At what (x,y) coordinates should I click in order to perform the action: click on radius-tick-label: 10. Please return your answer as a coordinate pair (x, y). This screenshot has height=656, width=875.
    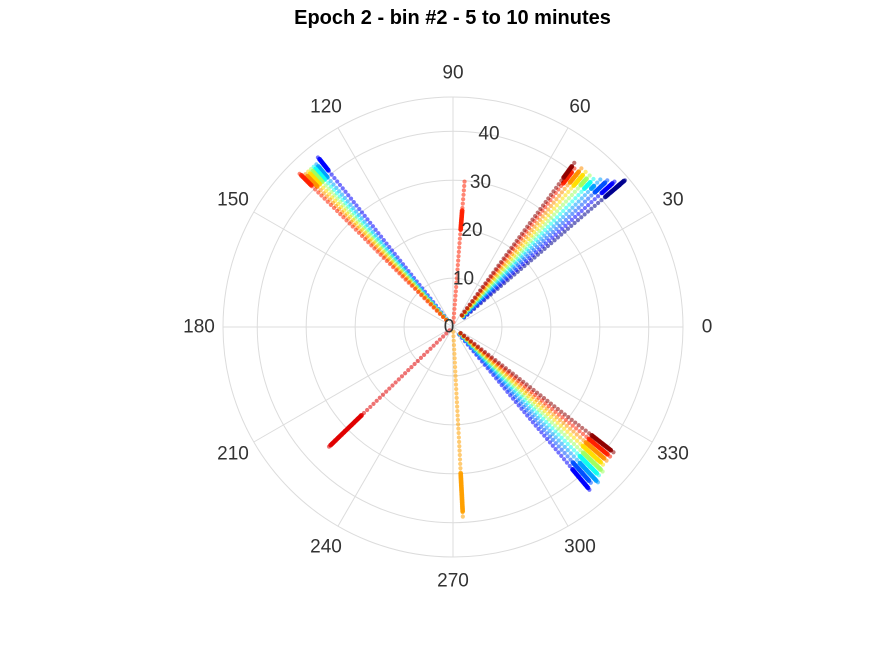
    Looking at the image, I should click on (463, 278).